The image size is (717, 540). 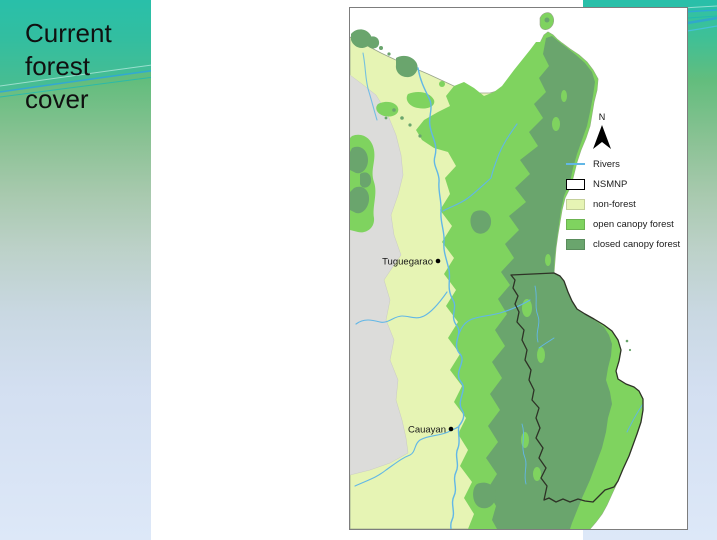 I want to click on legend-label: closed canopy forest, so click(x=637, y=244).